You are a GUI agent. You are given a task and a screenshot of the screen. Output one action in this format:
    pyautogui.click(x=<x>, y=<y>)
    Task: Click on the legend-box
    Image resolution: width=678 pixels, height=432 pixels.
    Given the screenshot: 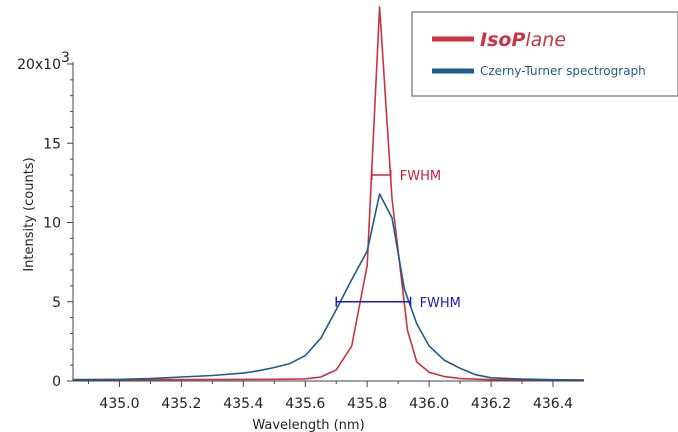 What is the action you would take?
    pyautogui.click(x=544, y=54)
    